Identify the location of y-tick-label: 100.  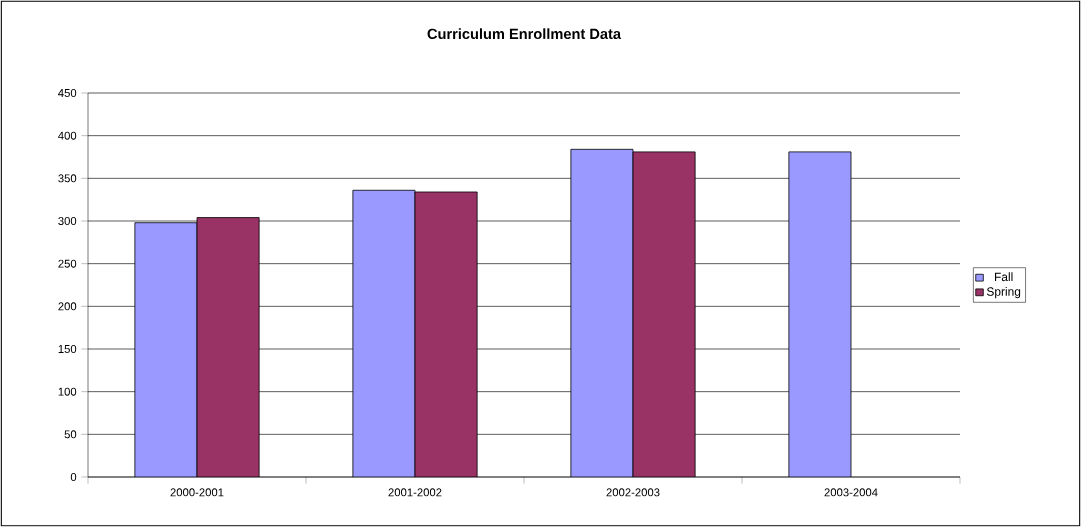
(67, 391).